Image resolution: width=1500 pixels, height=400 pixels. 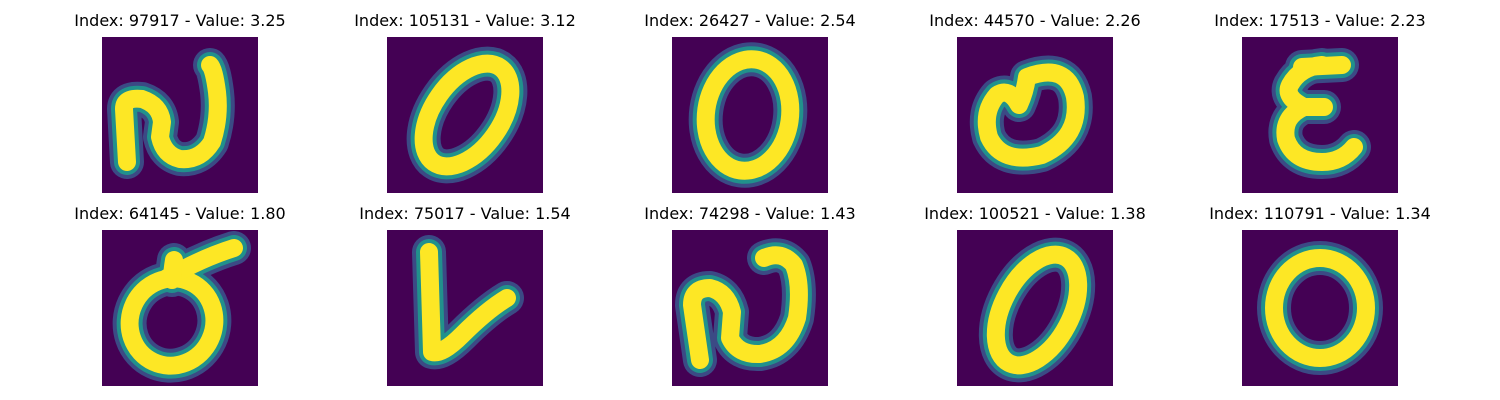 What do you see at coordinates (1035, 213) in the screenshot?
I see `panel-title: Index: 100521 - Value: 1.38` at bounding box center [1035, 213].